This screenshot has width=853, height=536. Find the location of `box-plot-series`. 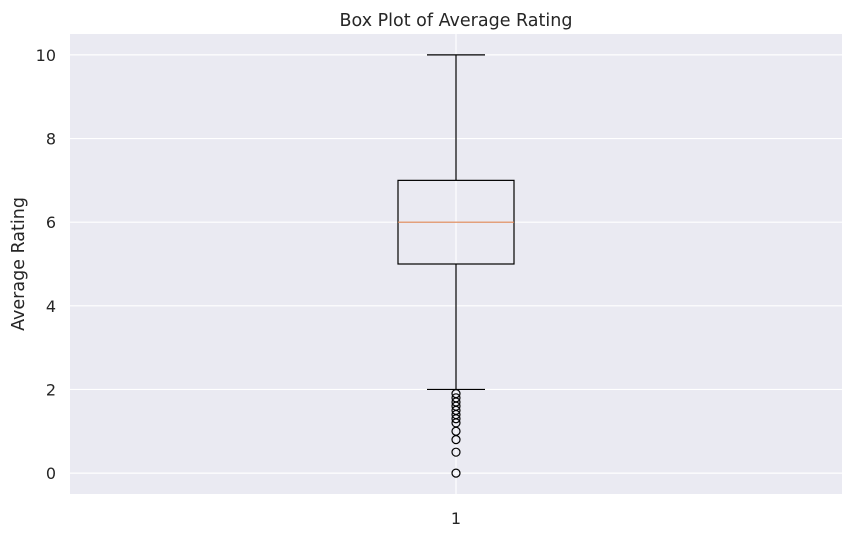

box-plot-series is located at coordinates (456, 266).